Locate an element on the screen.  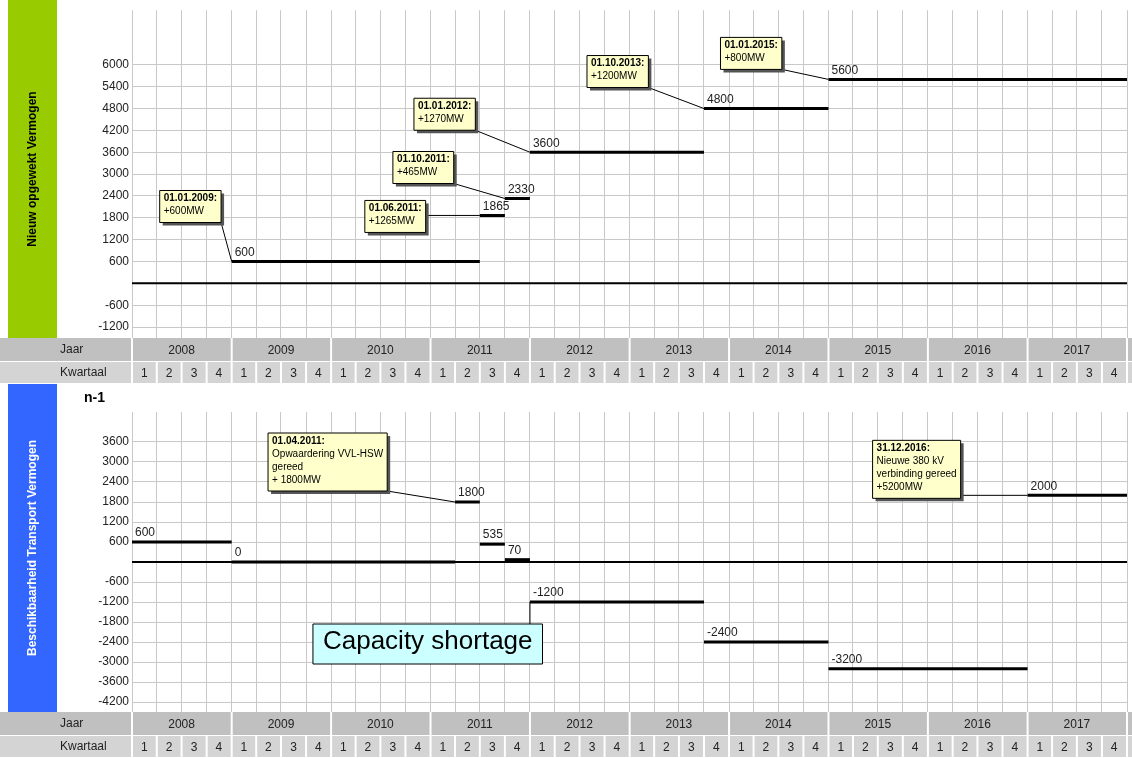
data-label: 535 is located at coordinates (493, 534).